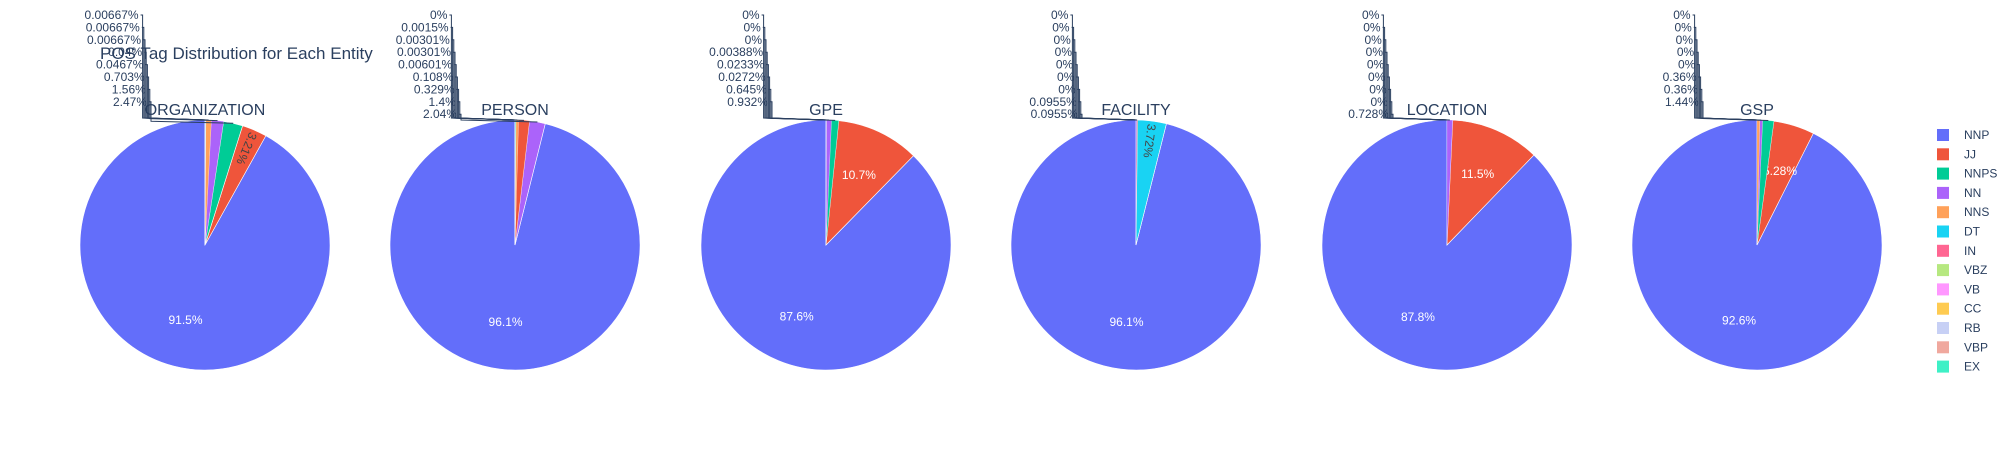 The height and width of the screenshot is (450, 2000). I want to click on legend-item-cc: CC, so click(1959, 309).